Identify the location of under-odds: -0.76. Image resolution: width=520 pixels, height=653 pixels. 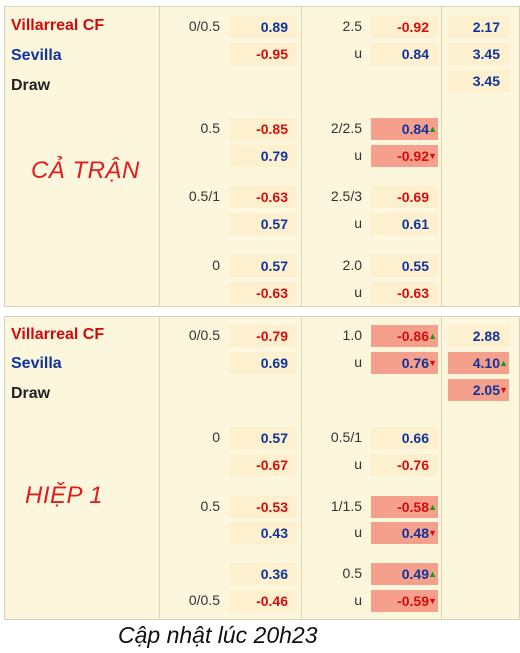
(404, 465).